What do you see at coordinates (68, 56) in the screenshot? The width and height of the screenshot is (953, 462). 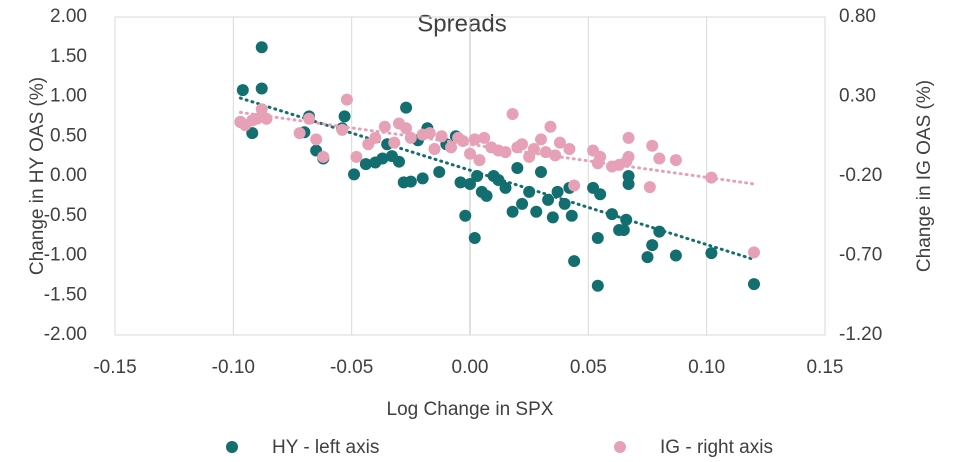 I see `y-tick-label: 1.50` at bounding box center [68, 56].